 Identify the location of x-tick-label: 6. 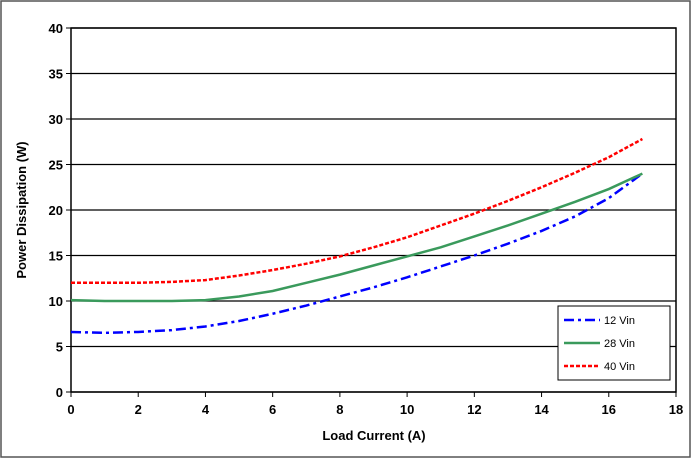
(272, 409).